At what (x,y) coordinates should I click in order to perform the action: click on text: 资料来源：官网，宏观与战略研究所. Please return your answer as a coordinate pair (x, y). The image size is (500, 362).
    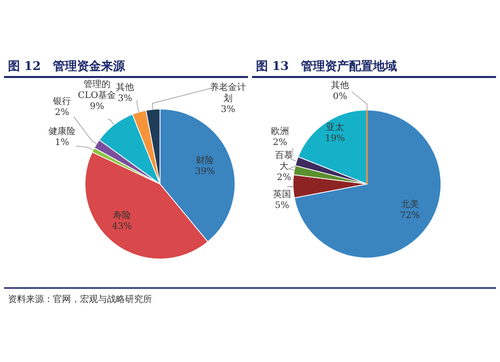
    Looking at the image, I should click on (80, 299).